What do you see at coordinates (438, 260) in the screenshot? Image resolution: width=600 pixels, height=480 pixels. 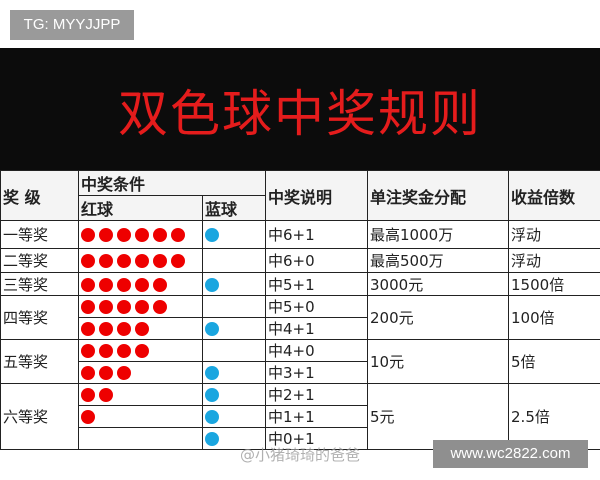 I see `prize-amount: 最高500万` at bounding box center [438, 260].